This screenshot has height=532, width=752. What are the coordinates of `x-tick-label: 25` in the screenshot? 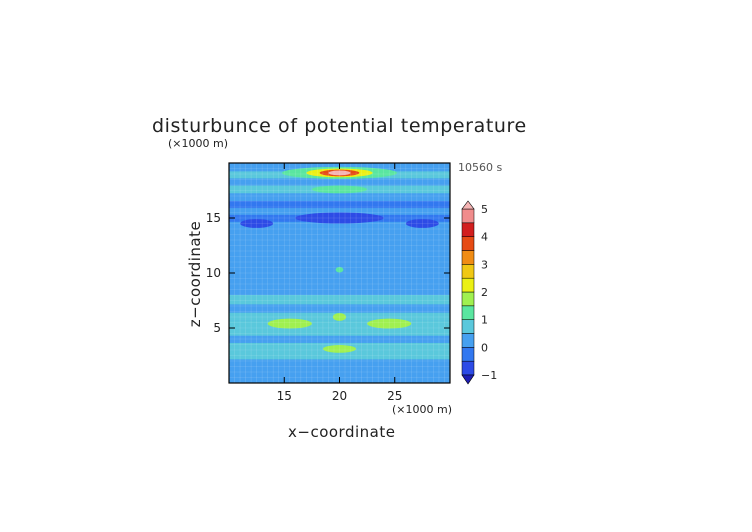 It's located at (394, 396).